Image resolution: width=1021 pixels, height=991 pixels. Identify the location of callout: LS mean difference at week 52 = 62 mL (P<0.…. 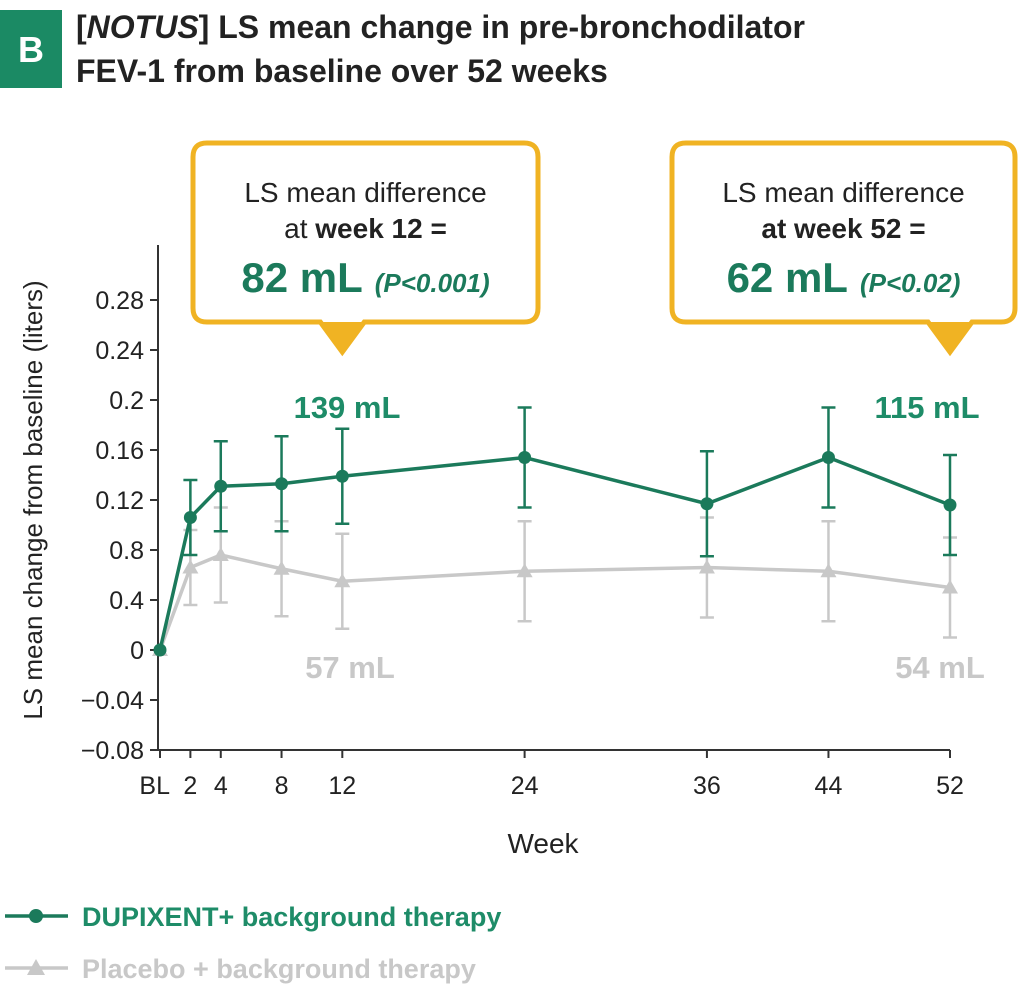
(843, 248).